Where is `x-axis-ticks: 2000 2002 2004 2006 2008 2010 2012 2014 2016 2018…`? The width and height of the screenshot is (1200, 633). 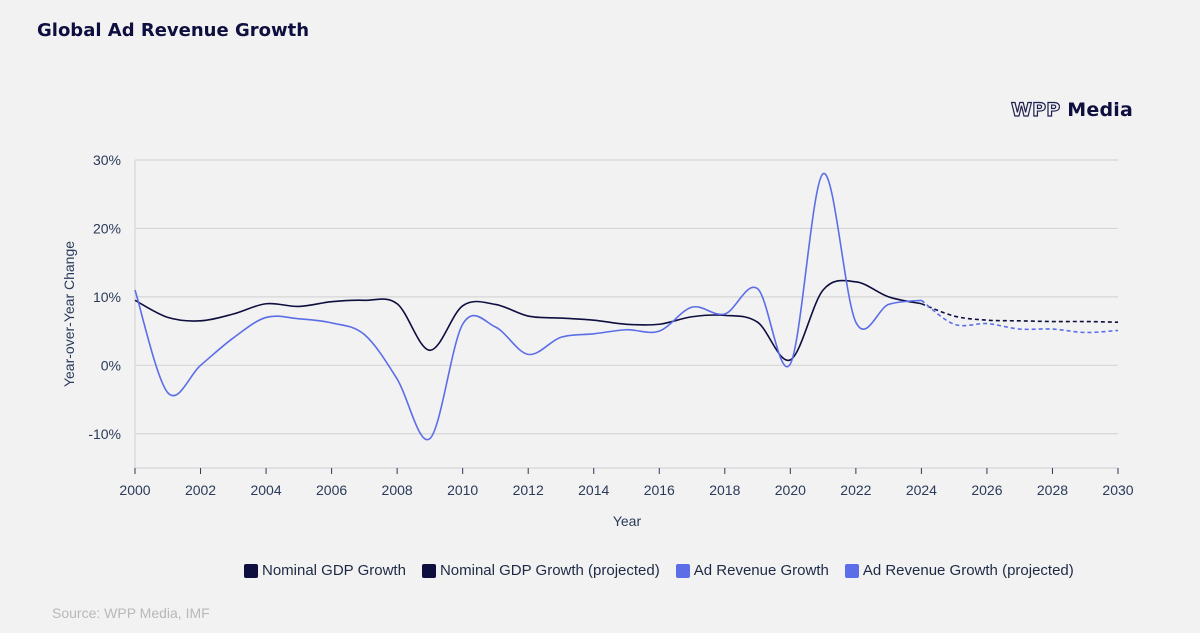
x-axis-ticks: 2000 2002 2004 2006 2008 2010 2012 2014 2016 2018… is located at coordinates (626, 483).